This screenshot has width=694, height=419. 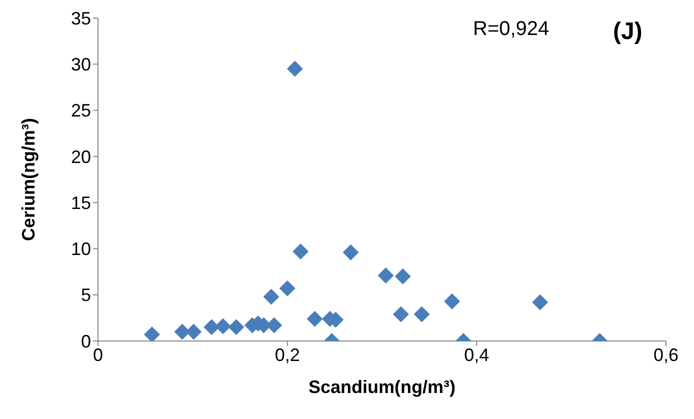 What do you see at coordinates (28, 179) in the screenshot?
I see `y-axis-title: Cerium(ng/m³)` at bounding box center [28, 179].